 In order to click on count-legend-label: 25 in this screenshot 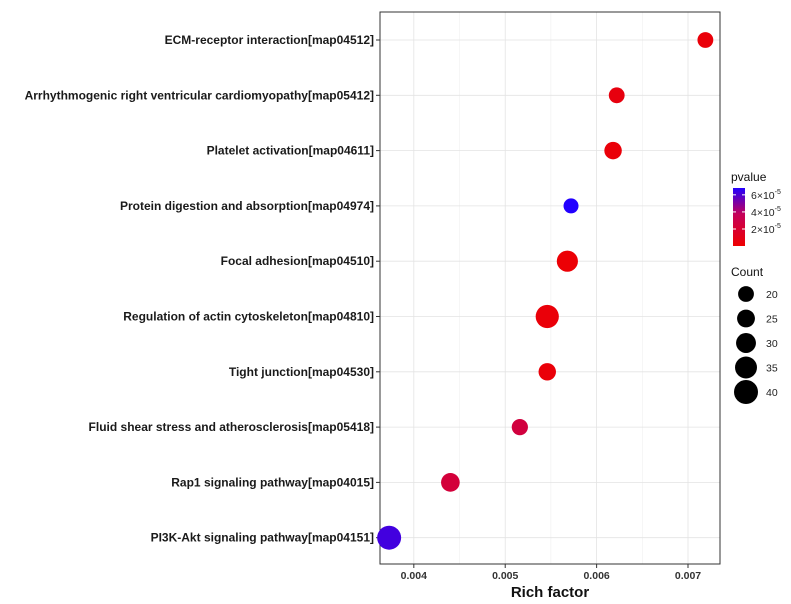, I will do `click(772, 320)`.